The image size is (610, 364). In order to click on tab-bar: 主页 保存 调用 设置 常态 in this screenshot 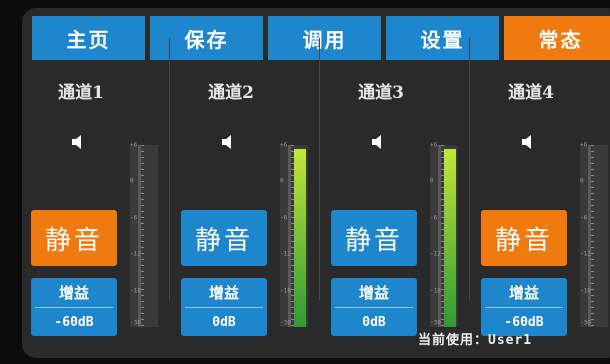, I will do `click(321, 38)`.